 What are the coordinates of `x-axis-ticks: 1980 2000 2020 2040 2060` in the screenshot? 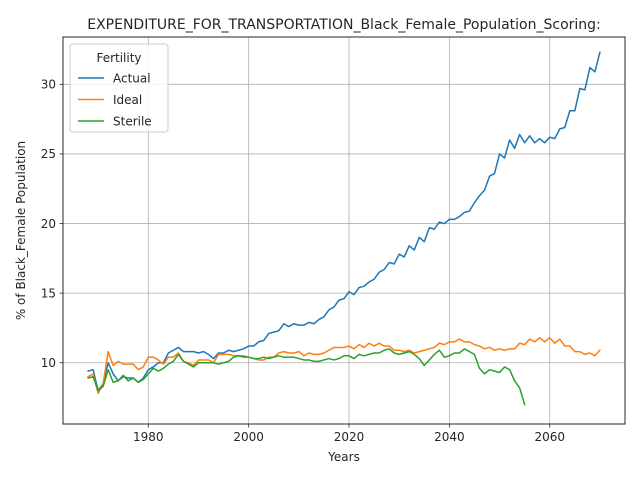 It's located at (349, 434).